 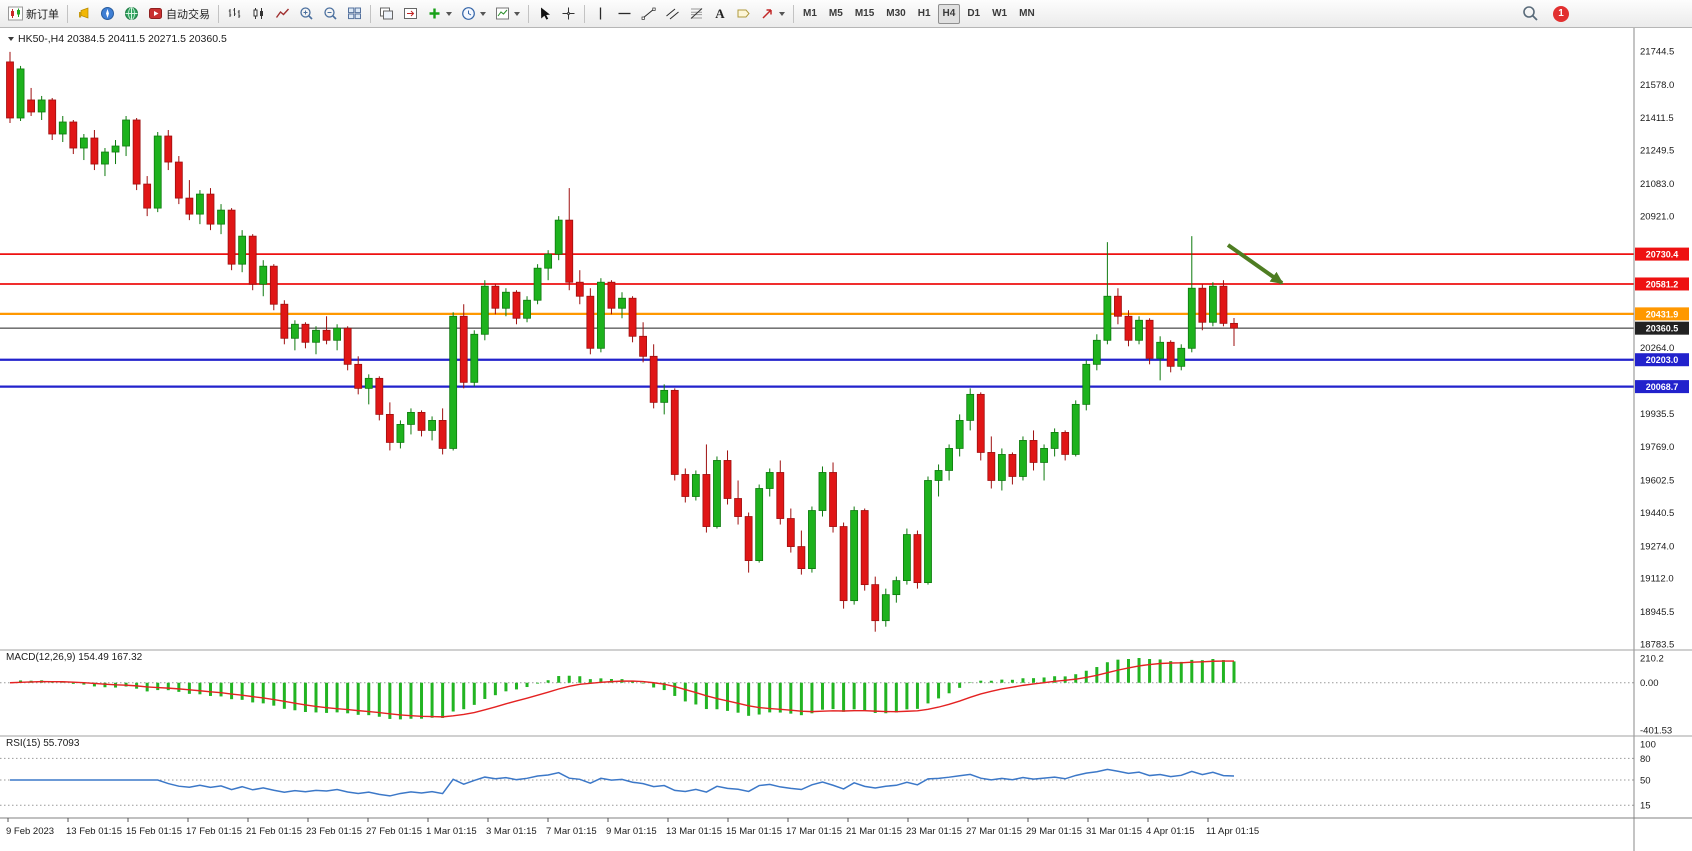 I want to click on arrange-windows-icon, so click(x=386, y=13).